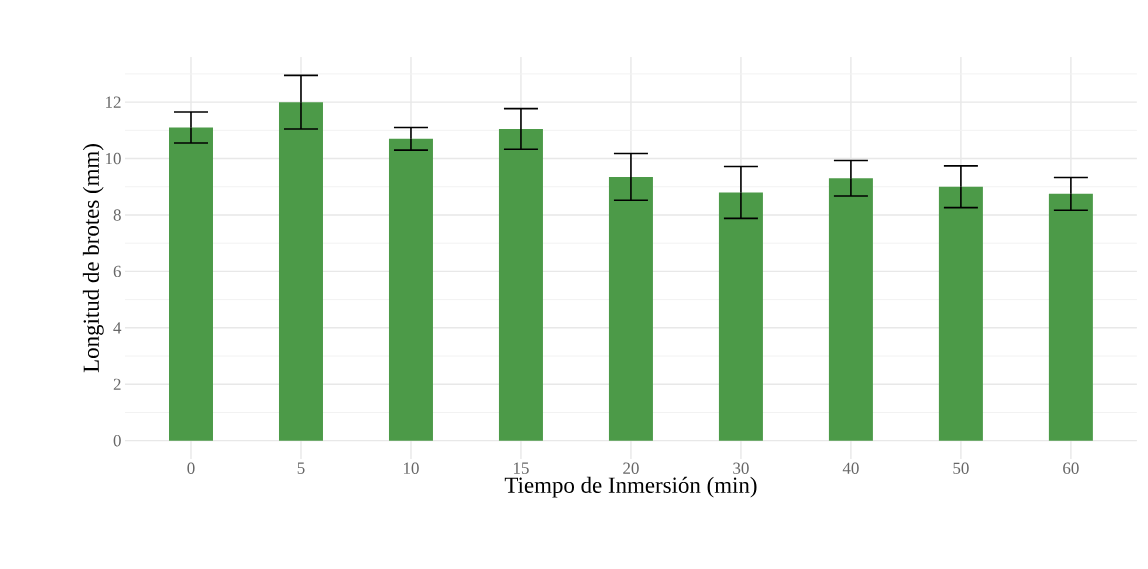 The width and height of the screenshot is (1148, 569). I want to click on x-tick-label: 10, so click(411, 468).